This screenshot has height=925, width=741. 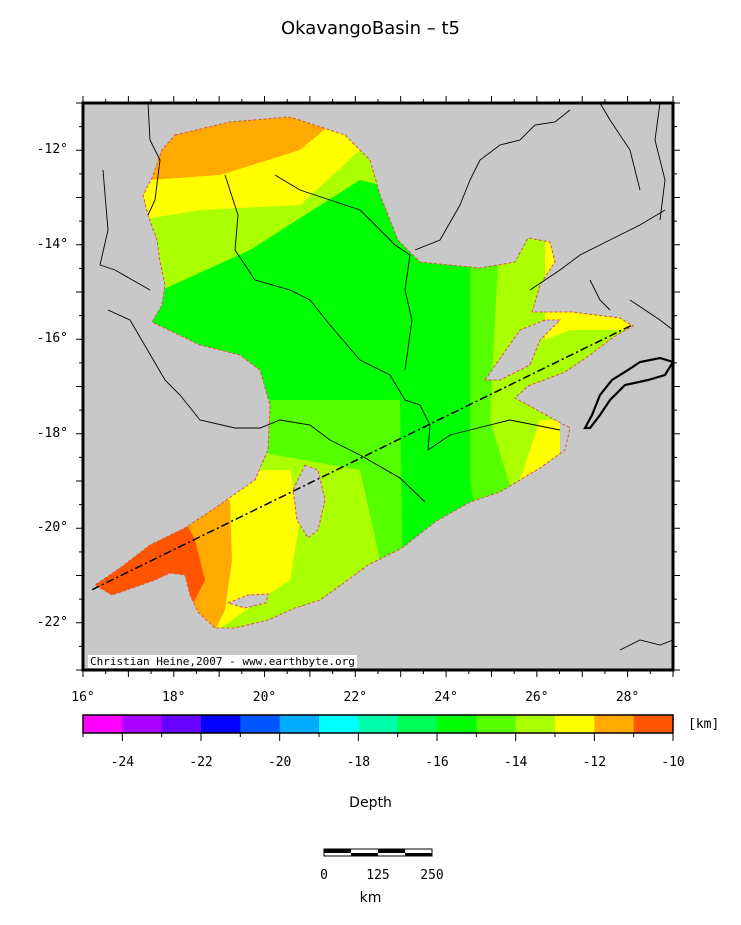 What do you see at coordinates (52, 244) in the screenshot?
I see `latitude-label: -14°` at bounding box center [52, 244].